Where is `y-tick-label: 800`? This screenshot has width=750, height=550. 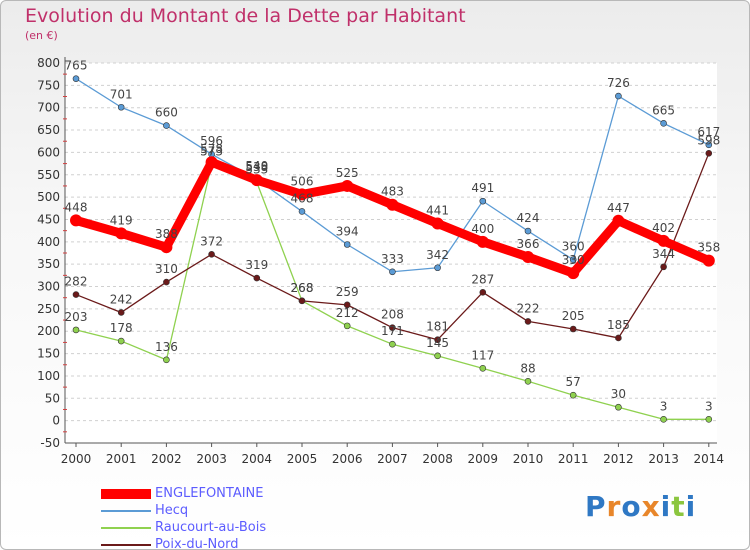
y-tick-label: 800 is located at coordinates (48, 63).